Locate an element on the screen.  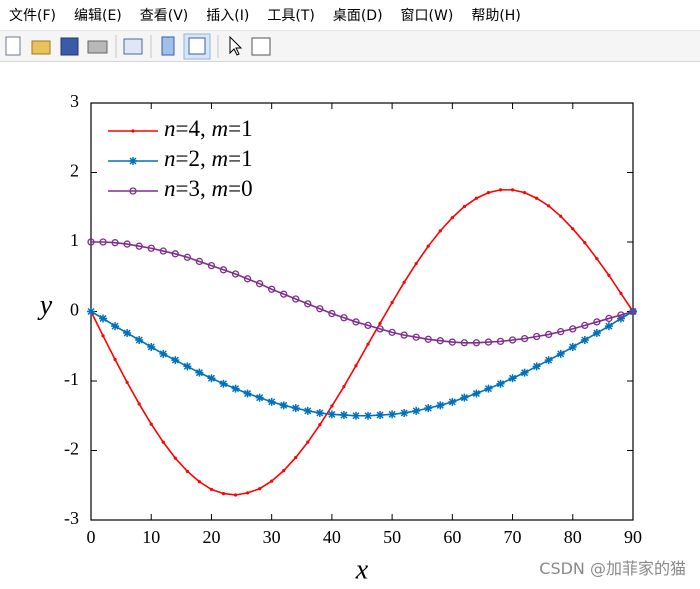
y-tick-label: 3 is located at coordinates (74, 101).